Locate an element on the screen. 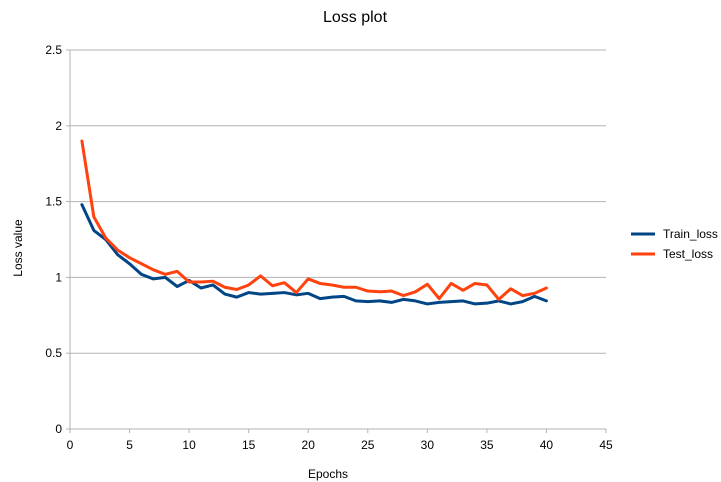  x-axis-label: Epochs is located at coordinates (328, 474).